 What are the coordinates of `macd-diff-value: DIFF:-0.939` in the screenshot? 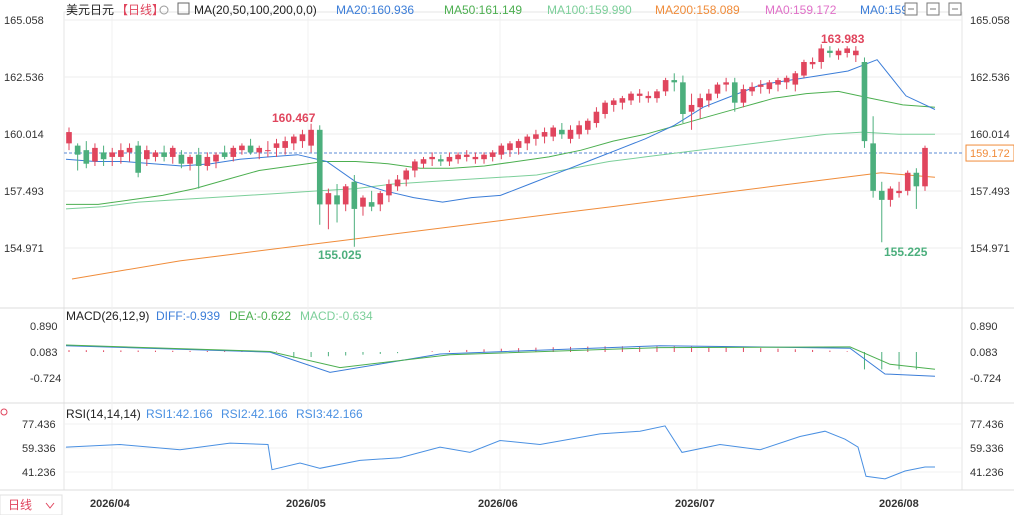 It's located at (188, 316).